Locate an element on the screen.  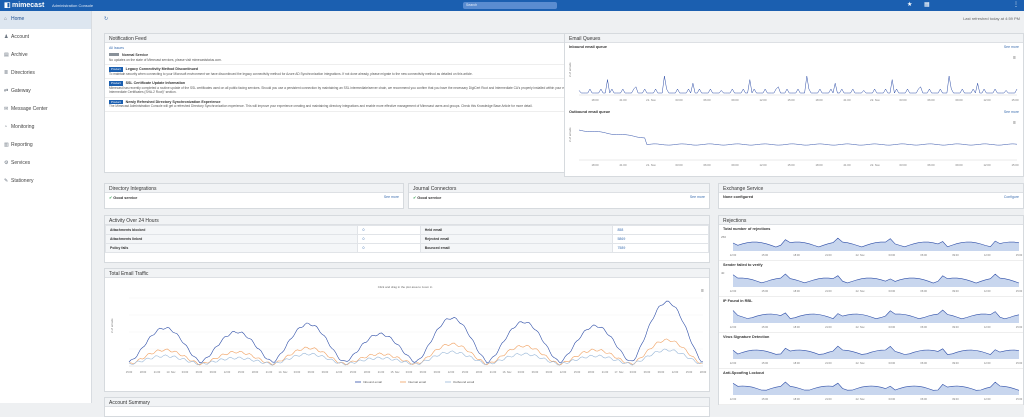
sidebar-item-label: Message Center is located at coordinates (29, 109).